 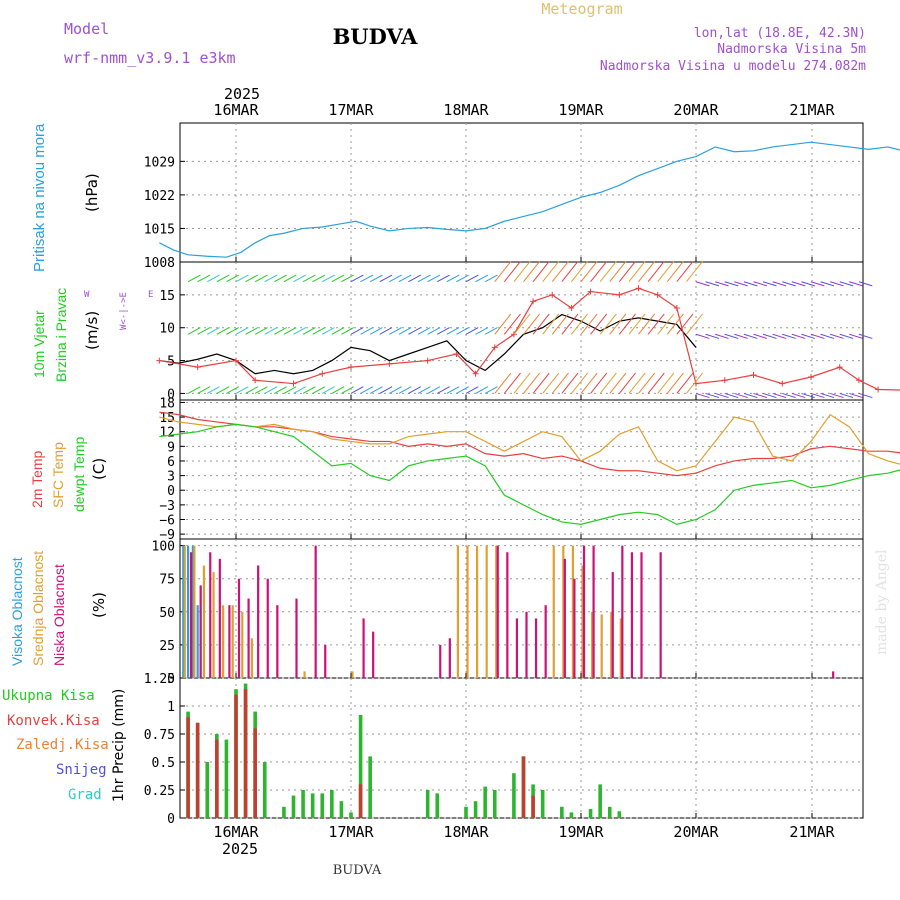 I want to click on y-tick-label: 3, so click(x=171, y=477).